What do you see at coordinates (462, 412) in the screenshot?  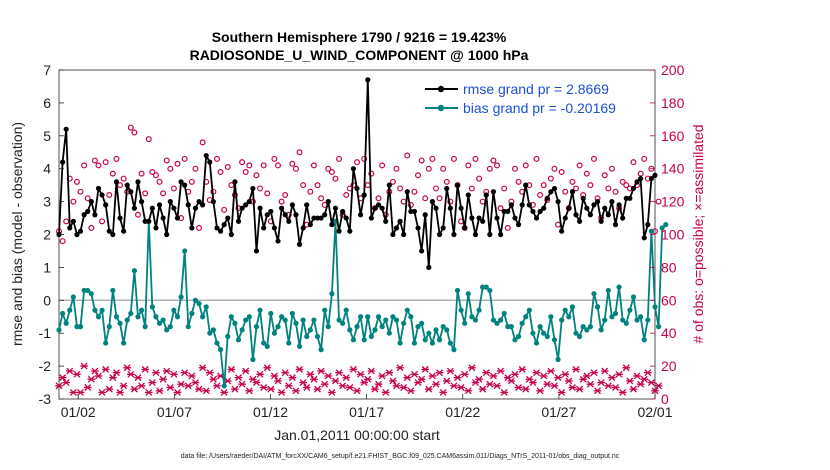 I see `x-tick-label: 01/22` at bounding box center [462, 412].